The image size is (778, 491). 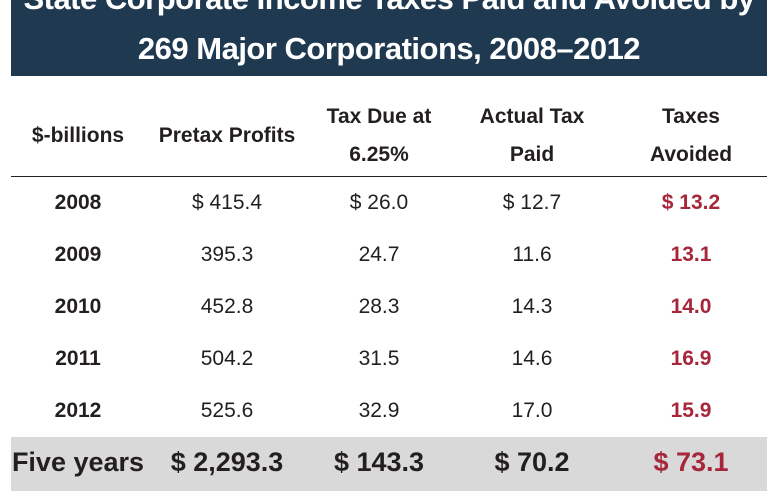 I want to click on year-cell: 2011, so click(x=78, y=358).